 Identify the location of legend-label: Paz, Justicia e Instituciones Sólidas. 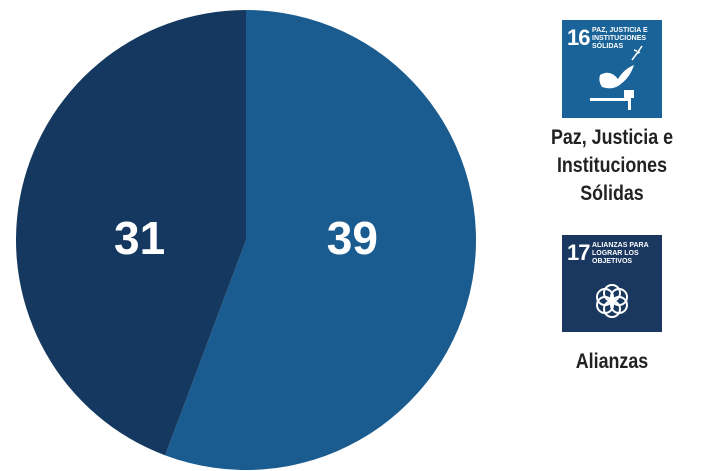
(612, 165).